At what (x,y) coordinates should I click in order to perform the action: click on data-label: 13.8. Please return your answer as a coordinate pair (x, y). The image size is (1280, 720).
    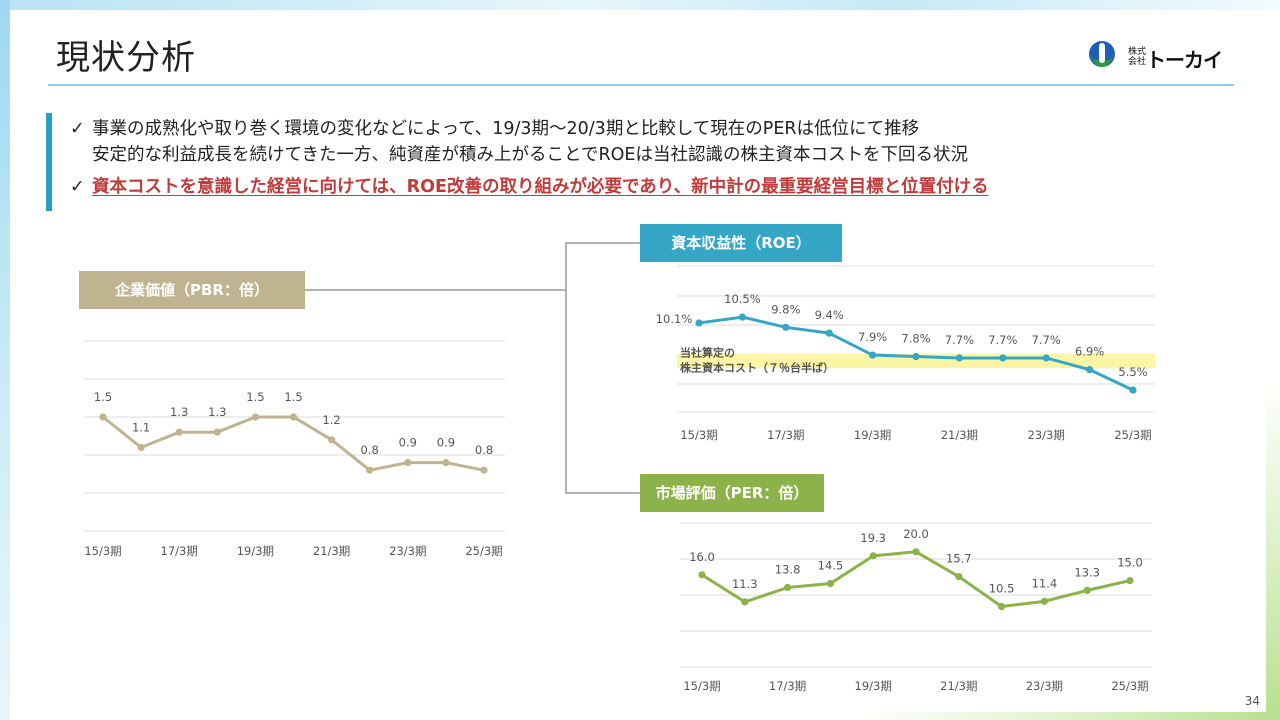
    Looking at the image, I should click on (788, 570).